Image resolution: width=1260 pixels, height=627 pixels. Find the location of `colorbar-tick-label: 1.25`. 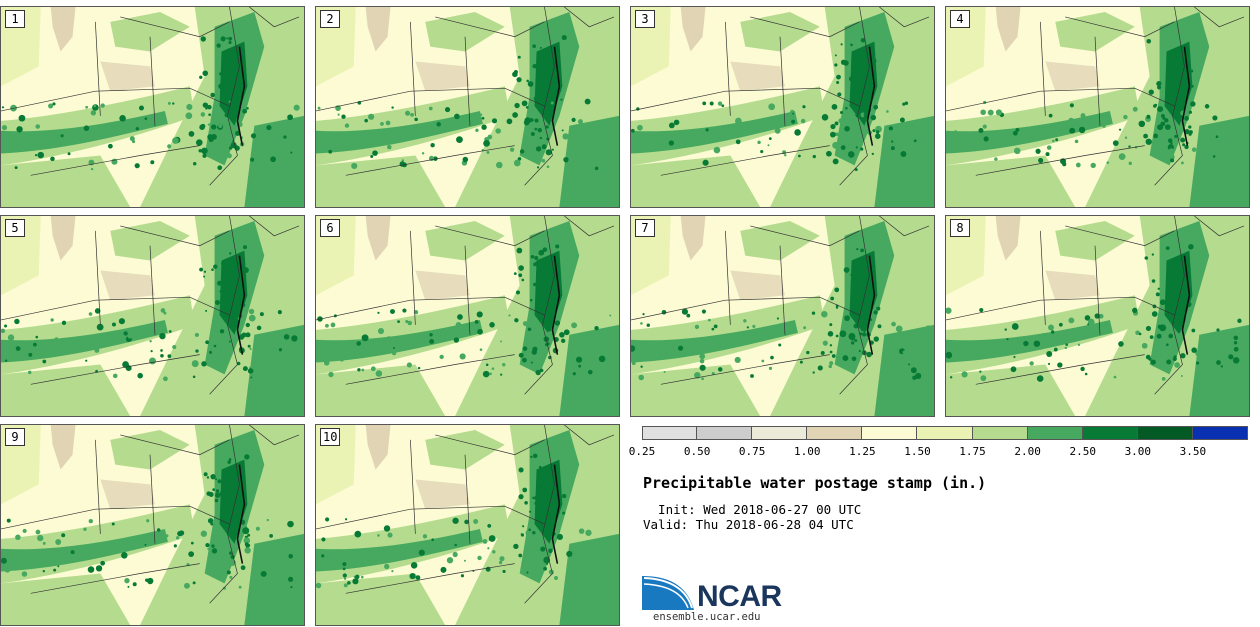

colorbar-tick-label: 1.25 is located at coordinates (862, 451).